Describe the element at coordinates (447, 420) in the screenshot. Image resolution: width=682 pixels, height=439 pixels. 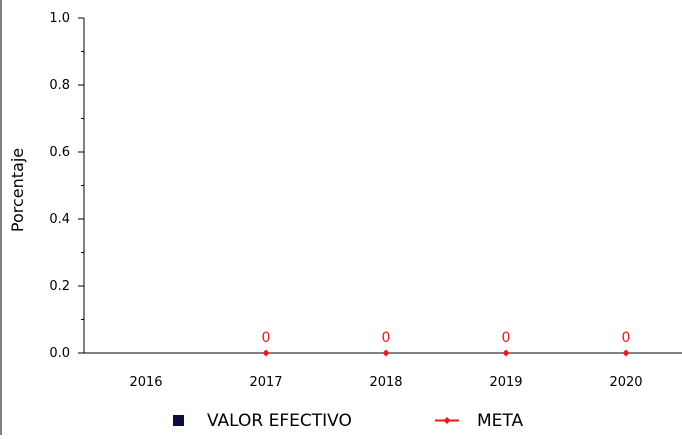
I see `legend-meta-marker` at that location.